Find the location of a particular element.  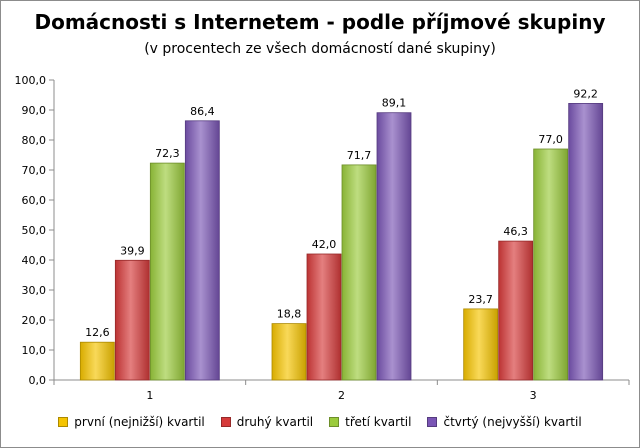

y-tick-label: 40,0 is located at coordinates (34, 260).